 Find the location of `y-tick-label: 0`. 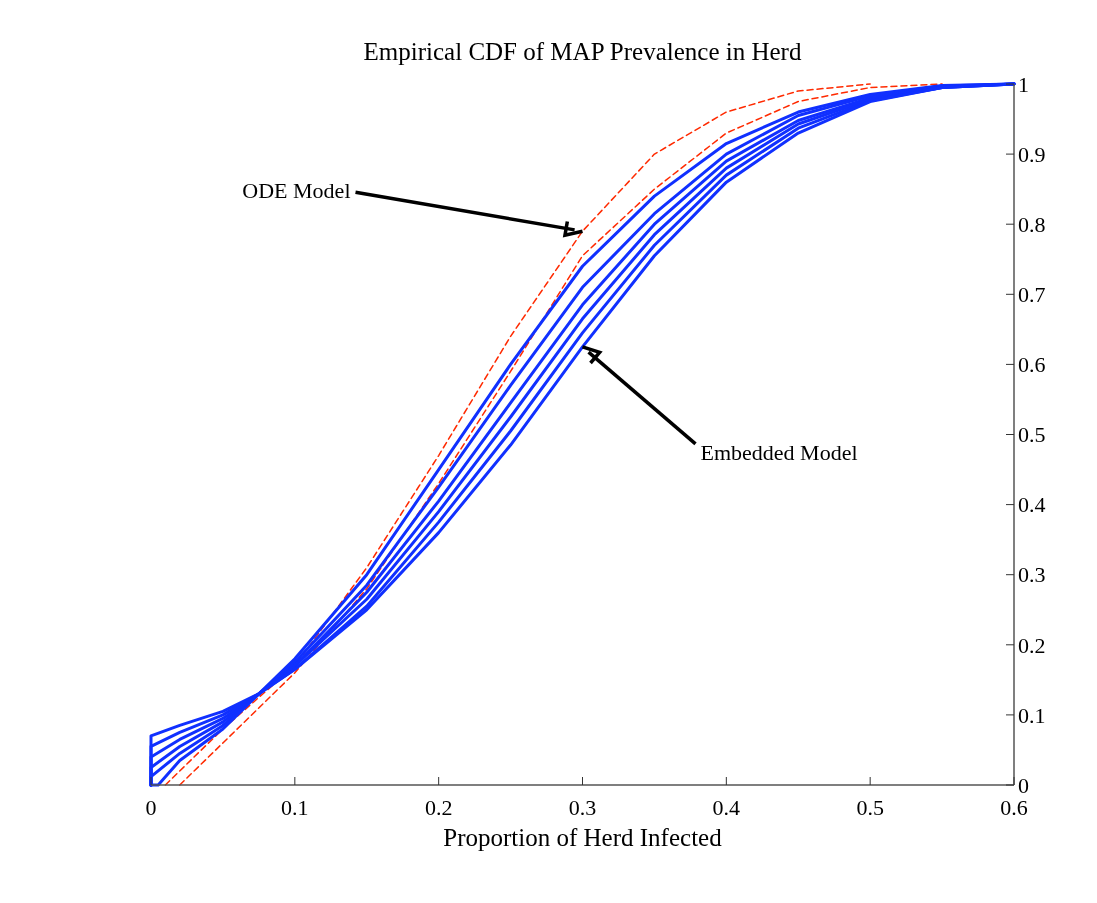

y-tick-label: 0 is located at coordinates (1023, 785).